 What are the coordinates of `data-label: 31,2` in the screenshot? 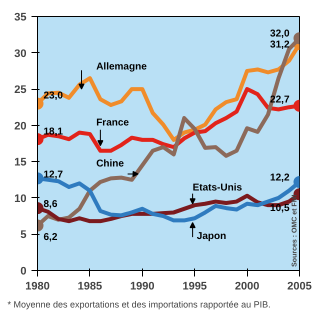 It's located at (280, 45).